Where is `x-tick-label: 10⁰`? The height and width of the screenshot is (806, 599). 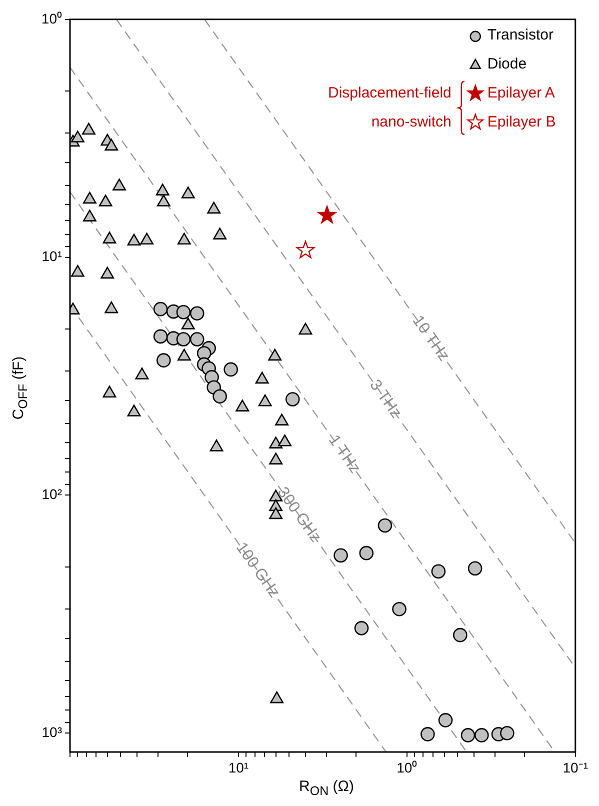
x-tick-label: 10⁰ is located at coordinates (407, 767).